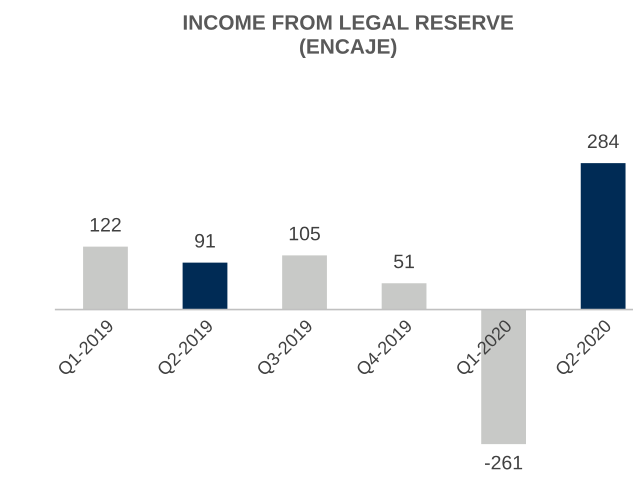 The height and width of the screenshot is (486, 633). What do you see at coordinates (503, 463) in the screenshot?
I see `data-label: -261` at bounding box center [503, 463].